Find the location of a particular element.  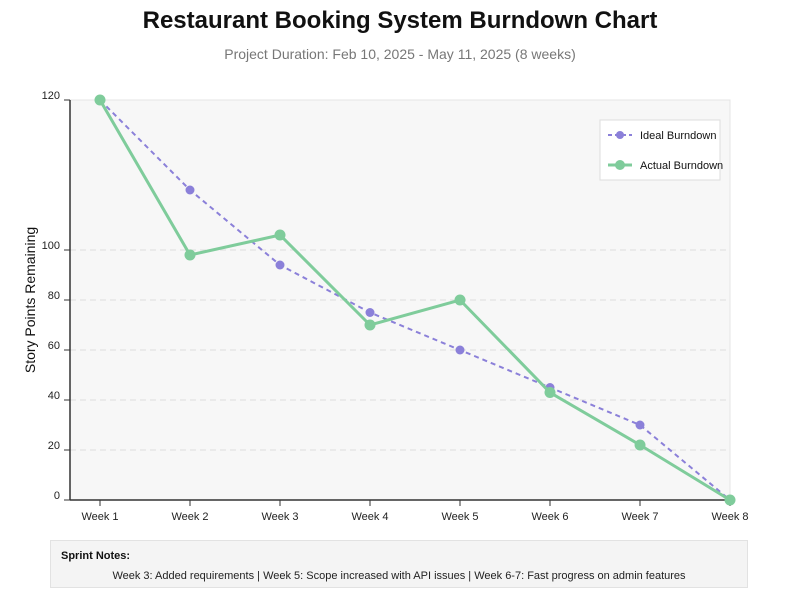

y-tick-label: 80 is located at coordinates (54, 296).